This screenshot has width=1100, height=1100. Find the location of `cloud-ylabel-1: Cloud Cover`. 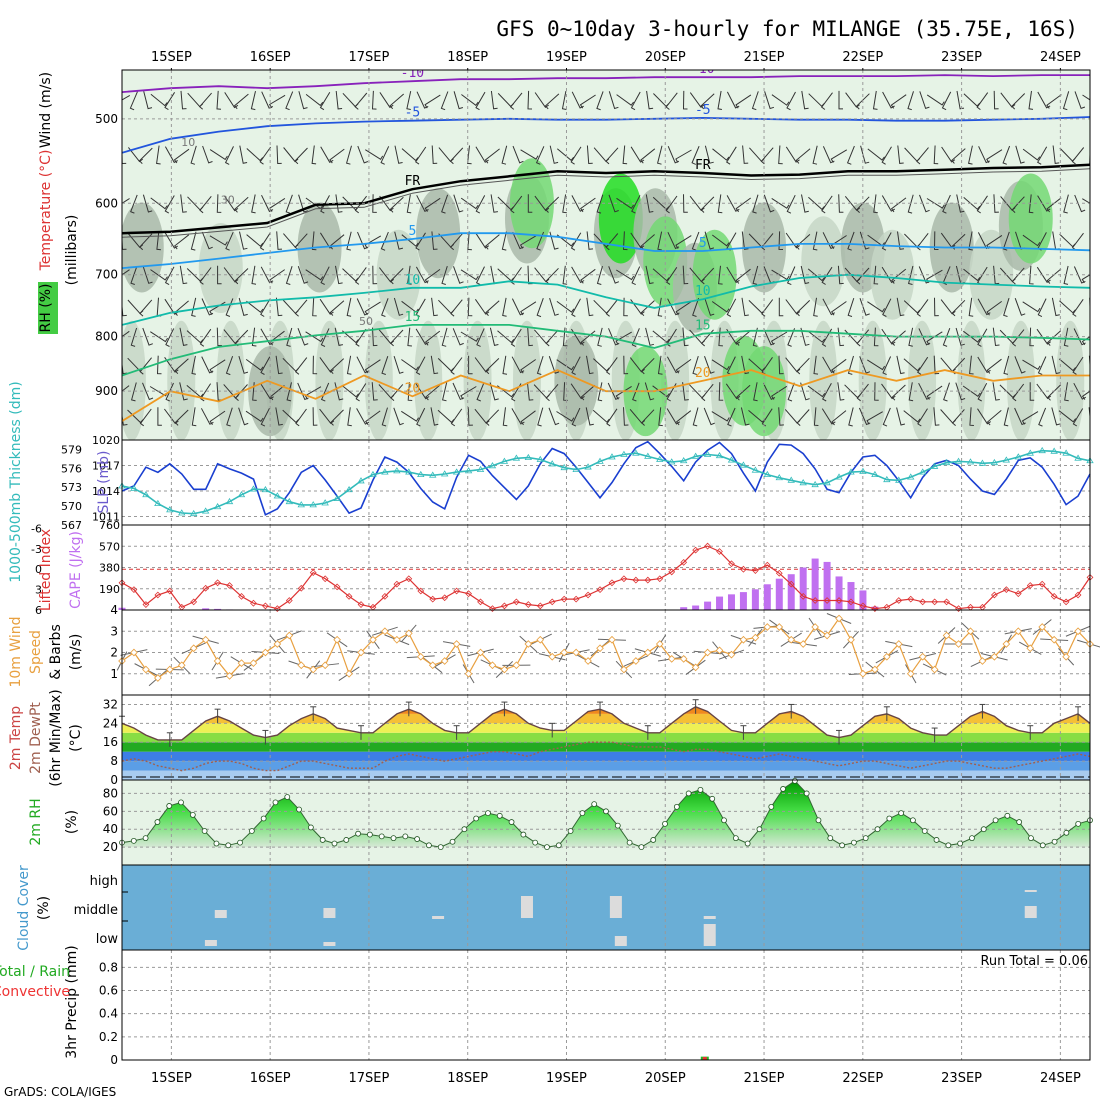

cloud-ylabel-1: Cloud Cover is located at coordinates (24, 908).